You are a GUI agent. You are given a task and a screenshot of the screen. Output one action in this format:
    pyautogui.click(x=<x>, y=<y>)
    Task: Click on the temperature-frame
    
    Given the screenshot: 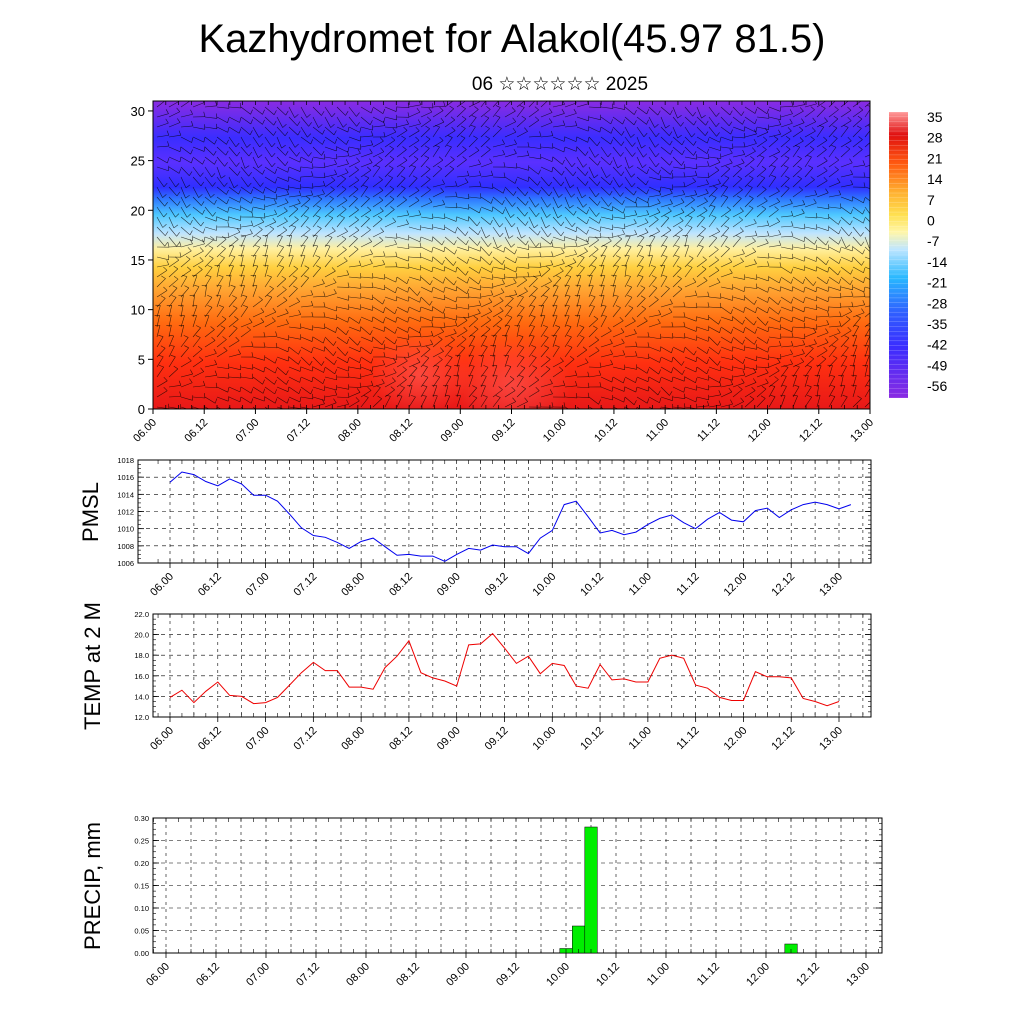 What is the action you would take?
    pyautogui.click(x=512, y=665)
    